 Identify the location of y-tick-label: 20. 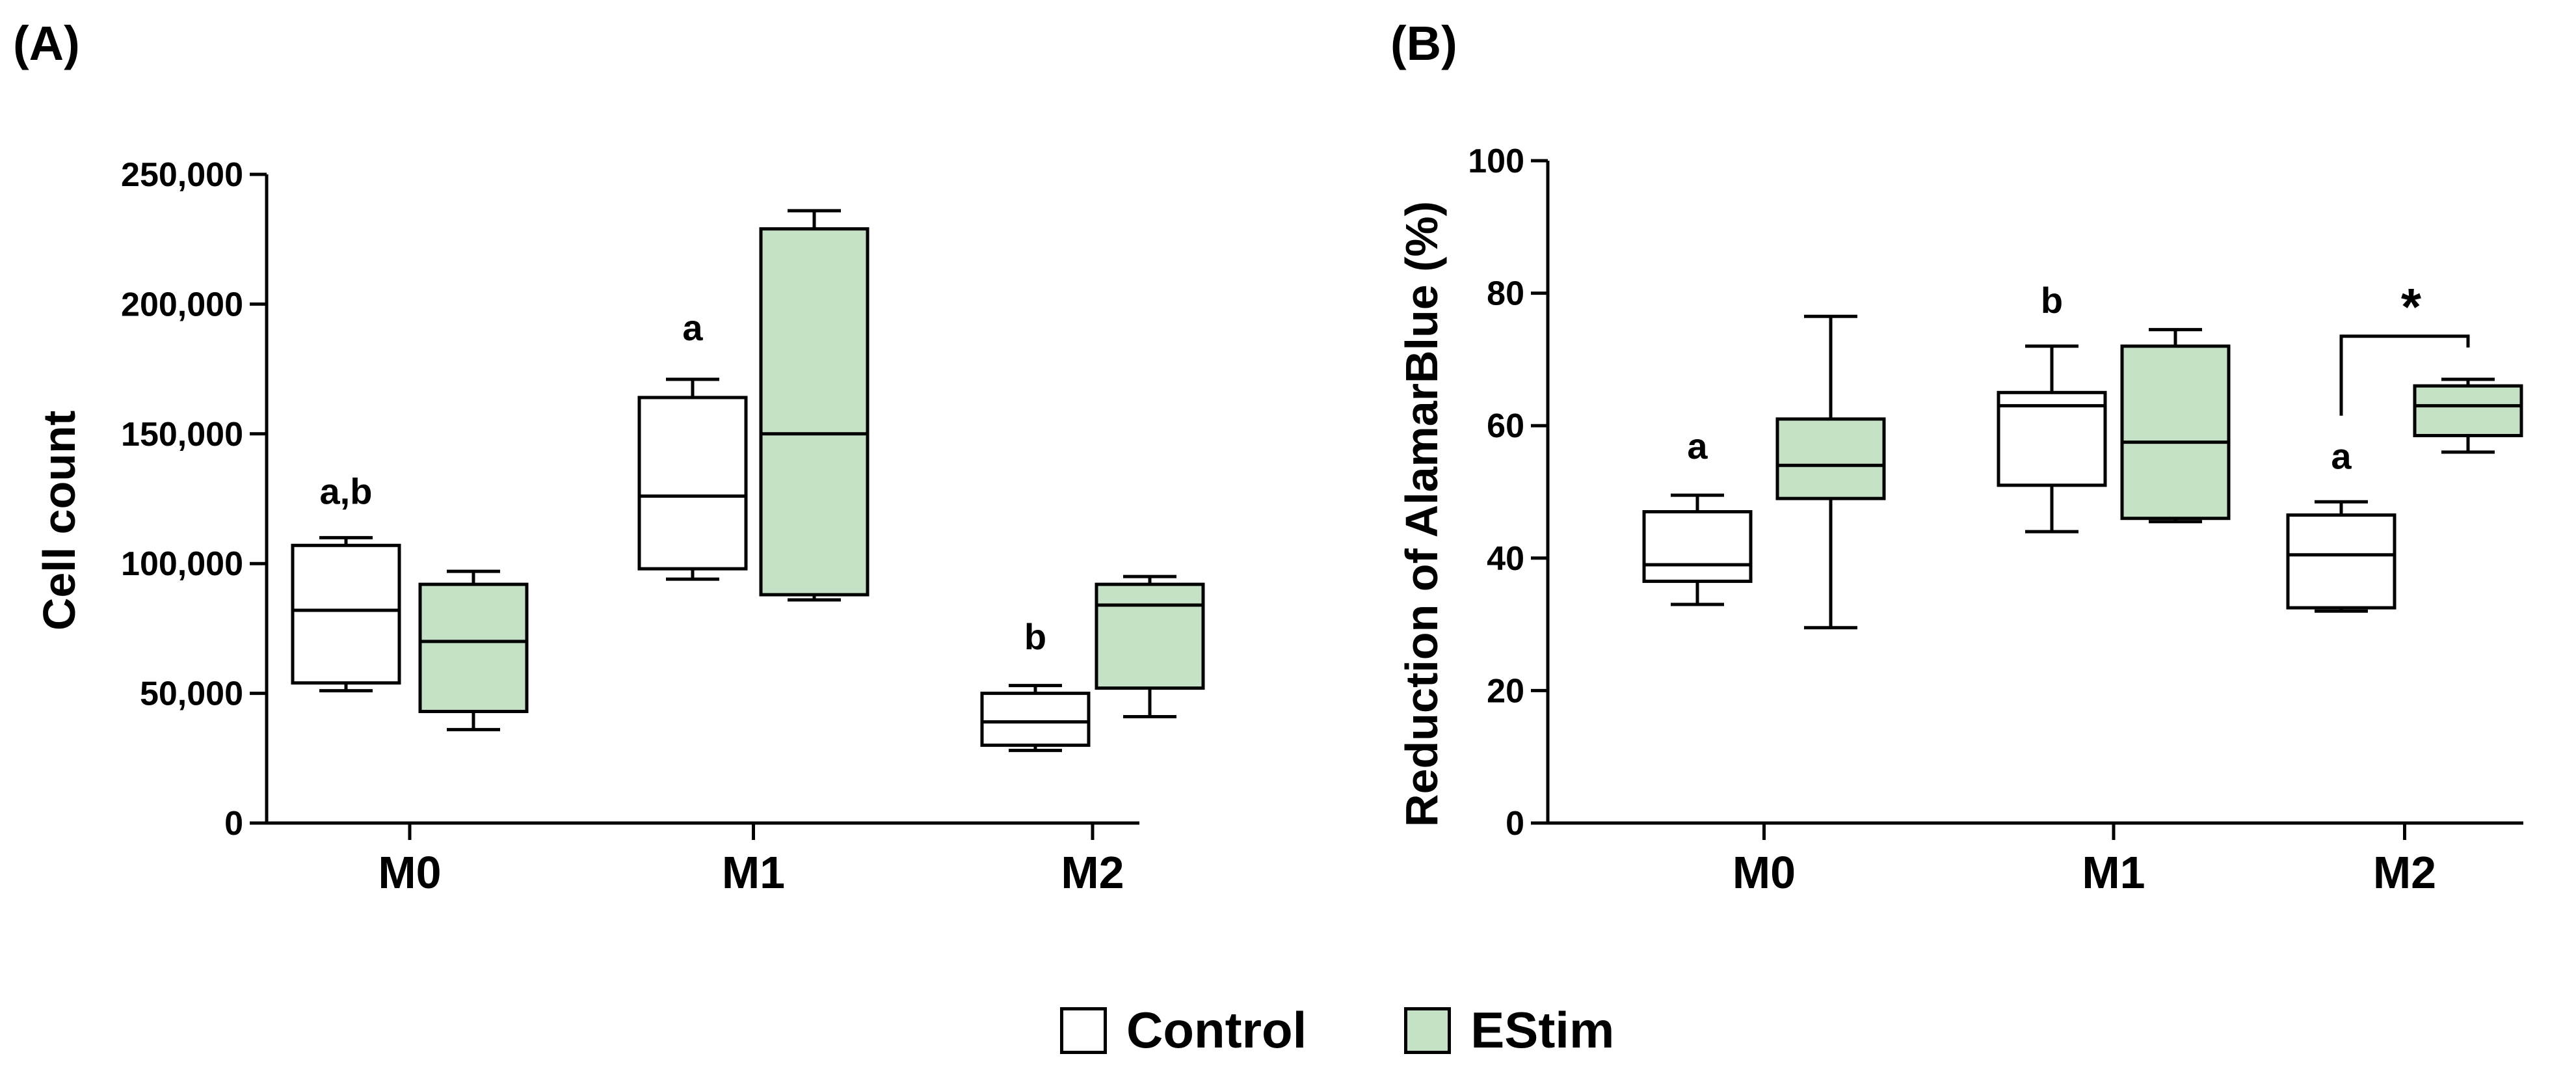
(1505, 691).